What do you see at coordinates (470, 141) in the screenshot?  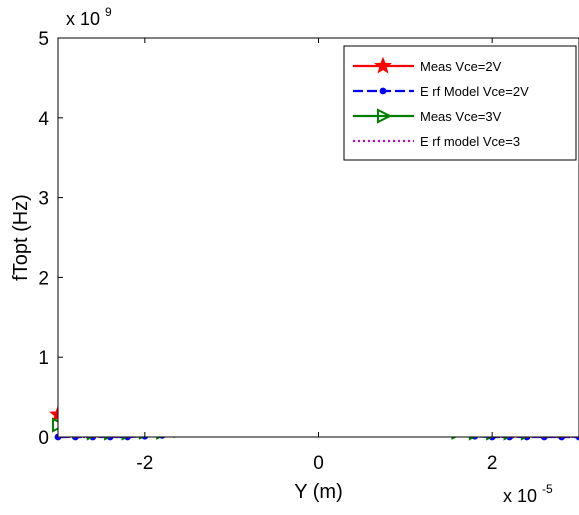 I see `legend-entry-label: E rf model Vce=3` at bounding box center [470, 141].